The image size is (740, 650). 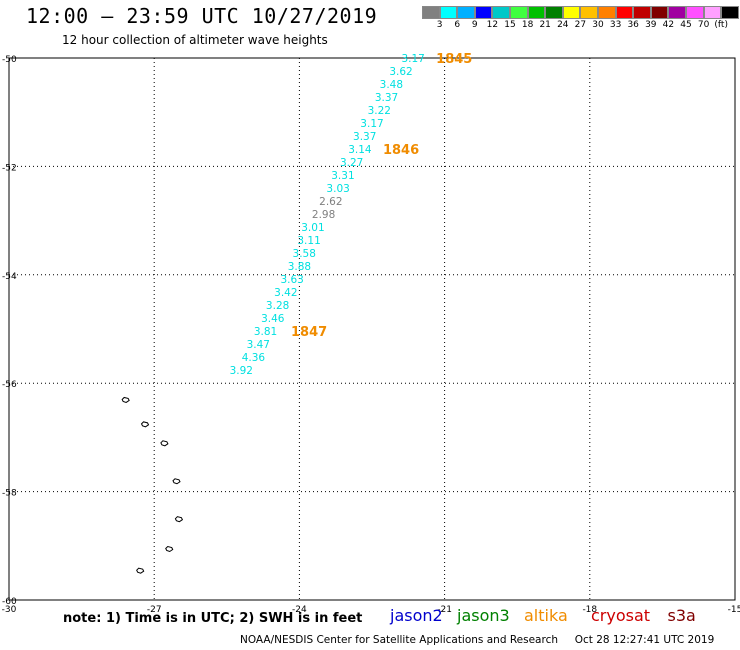 I want to click on lon-tick-label: -30, so click(x=9, y=610).